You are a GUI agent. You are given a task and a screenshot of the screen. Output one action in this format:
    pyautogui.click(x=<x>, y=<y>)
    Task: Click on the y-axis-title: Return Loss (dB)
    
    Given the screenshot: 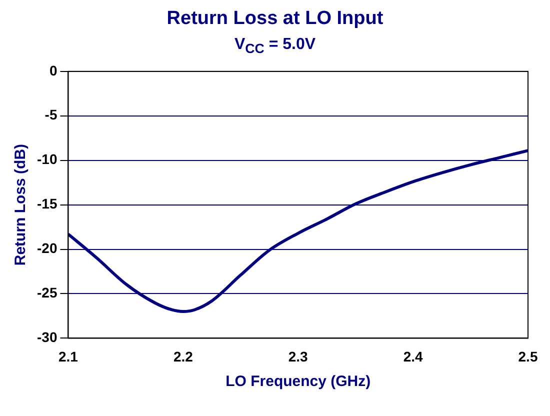 What is the action you would take?
    pyautogui.click(x=21, y=205)
    